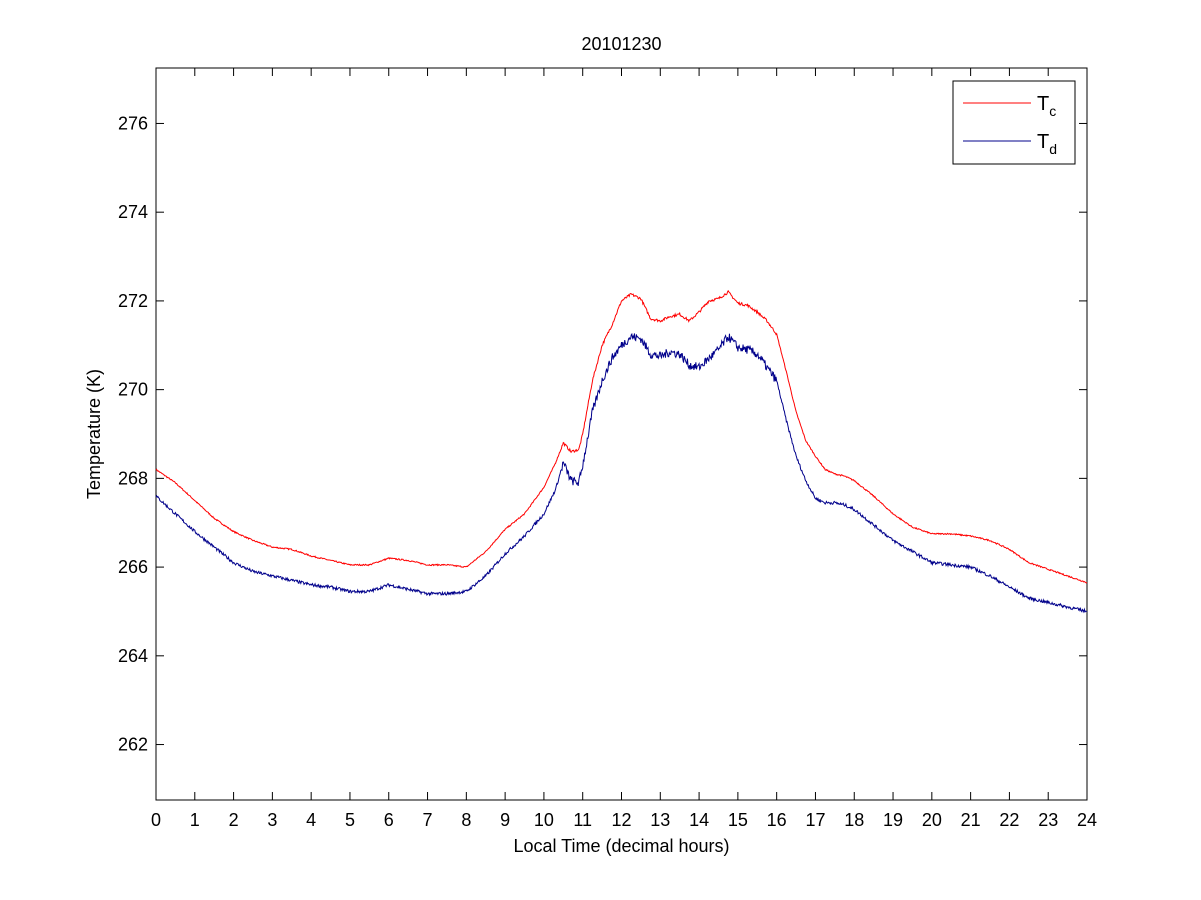 This screenshot has height=900, width=1201. What do you see at coordinates (660, 820) in the screenshot?
I see `x-tick-label: 13` at bounding box center [660, 820].